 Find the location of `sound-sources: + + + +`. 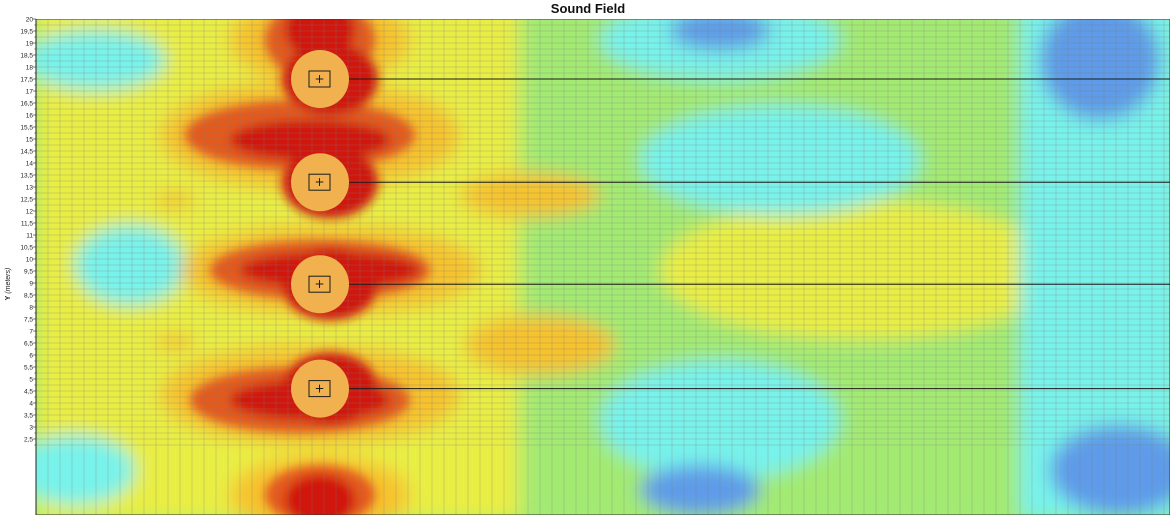

sound-sources: + + + + is located at coordinates (320, 234).